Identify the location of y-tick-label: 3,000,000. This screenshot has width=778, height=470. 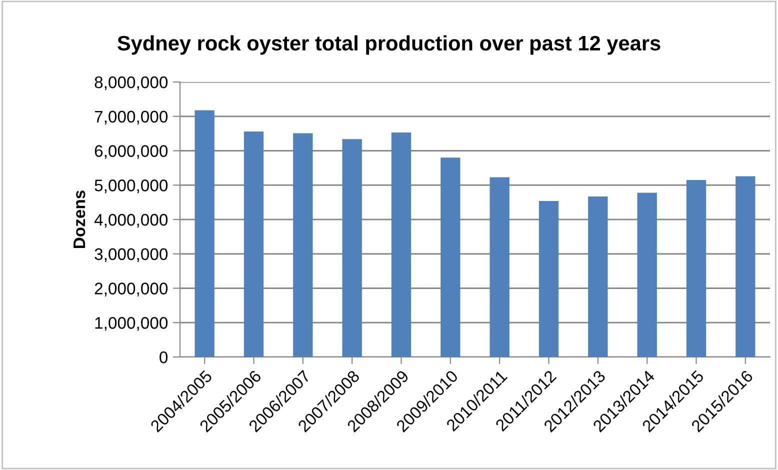
(131, 255).